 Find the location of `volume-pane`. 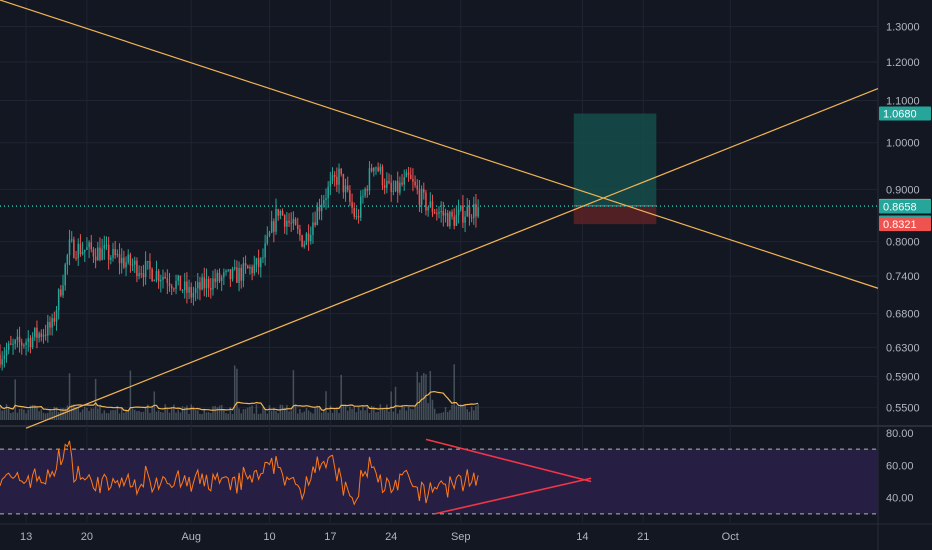

volume-pane is located at coordinates (239, 392).